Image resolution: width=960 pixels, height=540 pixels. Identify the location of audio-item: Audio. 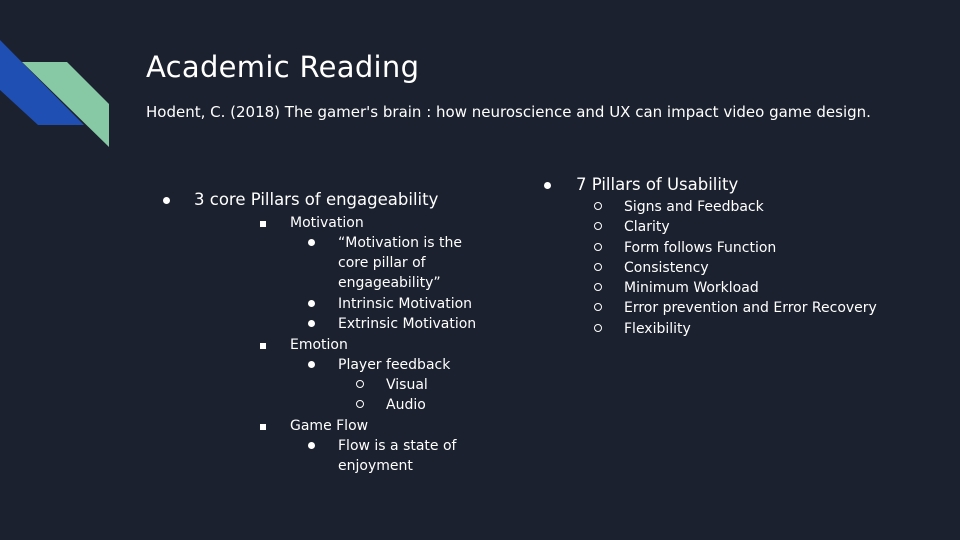
(391, 405).